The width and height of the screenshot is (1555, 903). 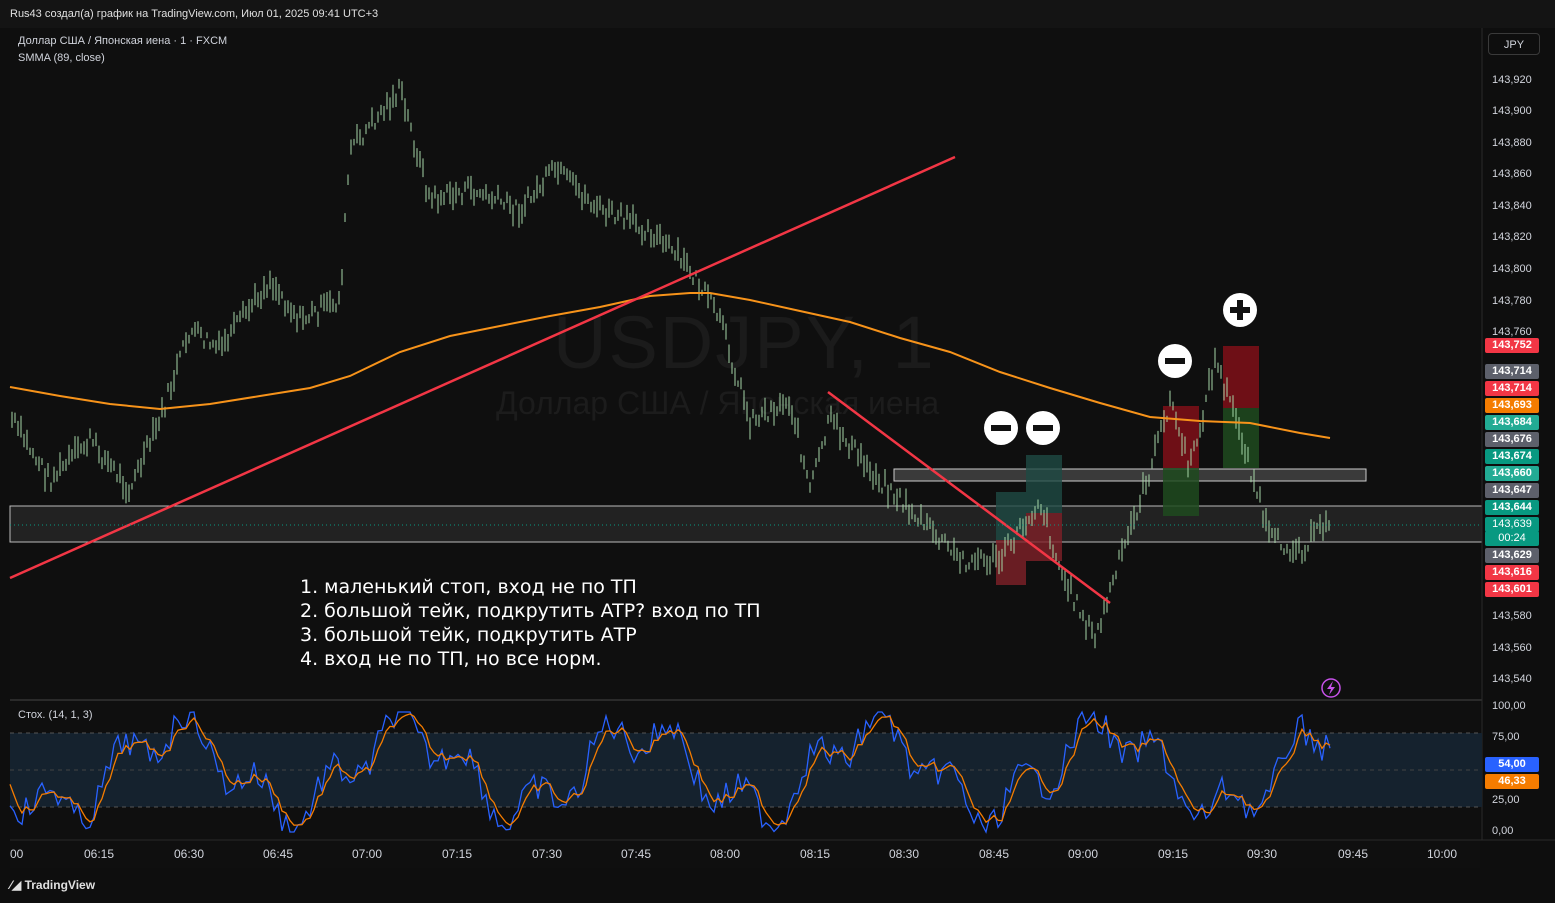 What do you see at coordinates (1181, 492) in the screenshot?
I see `trade-3-target` at bounding box center [1181, 492].